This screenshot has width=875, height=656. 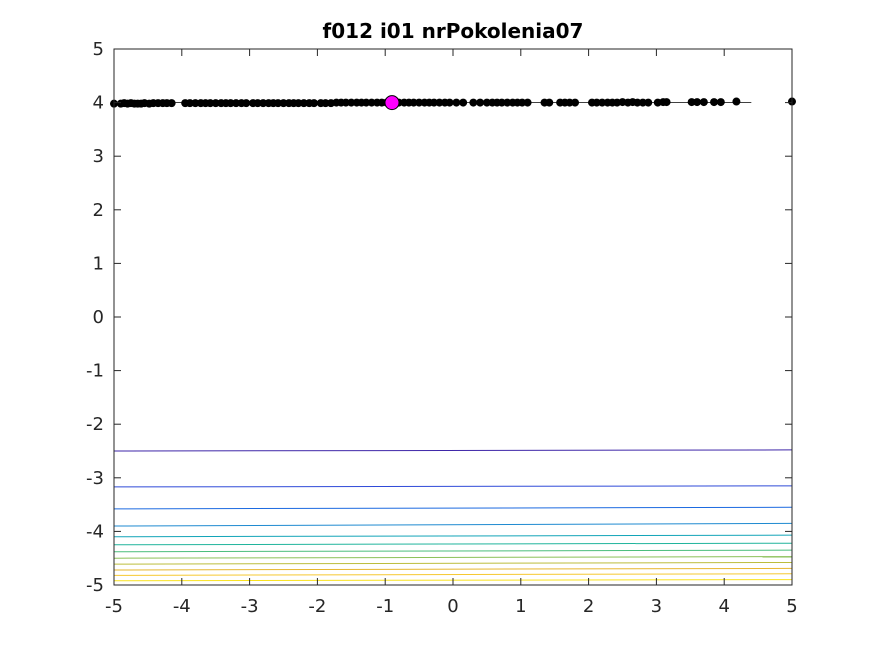 What do you see at coordinates (95, 478) in the screenshot?
I see `y-tick-label-8: -3` at bounding box center [95, 478].